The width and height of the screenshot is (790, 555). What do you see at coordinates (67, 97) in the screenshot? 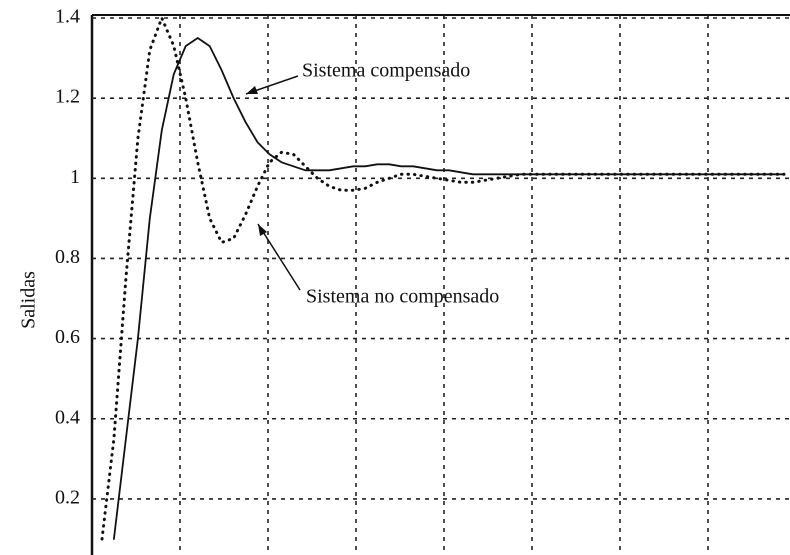
I see `y-tick-label: 1.2` at bounding box center [67, 97].